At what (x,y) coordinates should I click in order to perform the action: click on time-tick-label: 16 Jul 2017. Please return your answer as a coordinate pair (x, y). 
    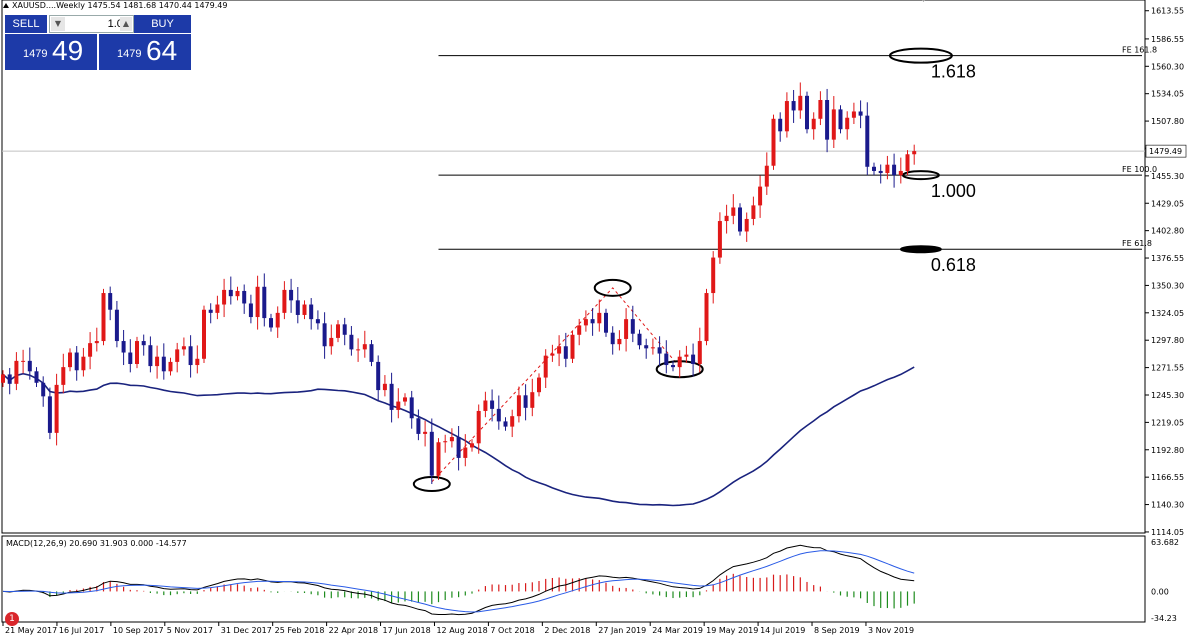
    Looking at the image, I should click on (81, 630).